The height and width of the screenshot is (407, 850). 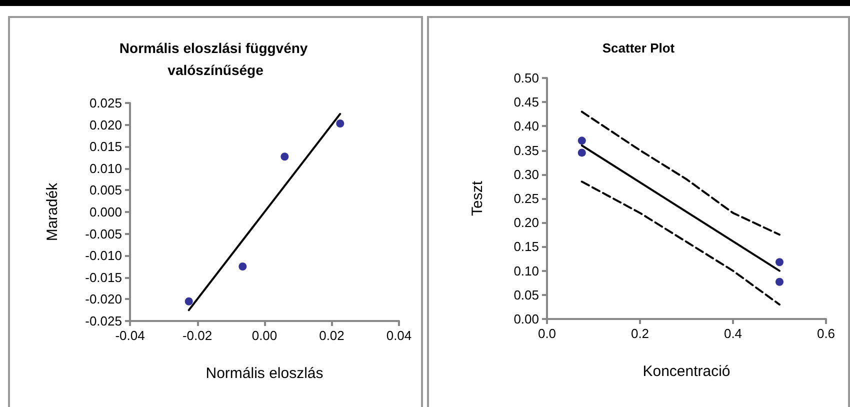 What do you see at coordinates (105, 103) in the screenshot?
I see `y-tick-label: 0.025` at bounding box center [105, 103].